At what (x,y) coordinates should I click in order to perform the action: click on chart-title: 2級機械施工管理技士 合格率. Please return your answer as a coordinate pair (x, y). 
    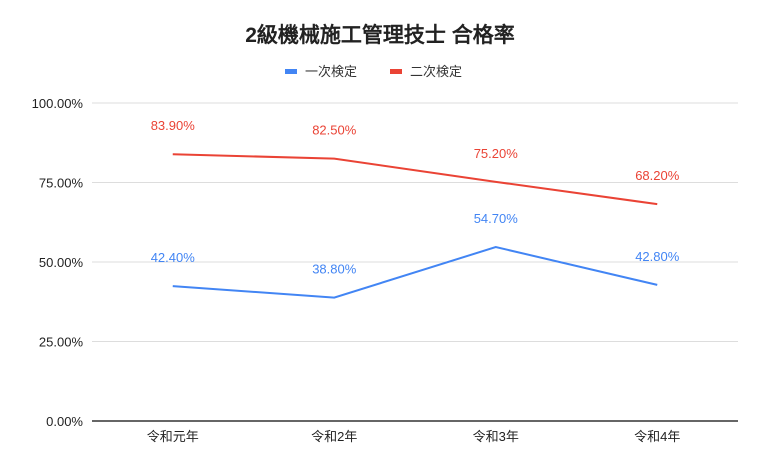
    Looking at the image, I should click on (380, 35).